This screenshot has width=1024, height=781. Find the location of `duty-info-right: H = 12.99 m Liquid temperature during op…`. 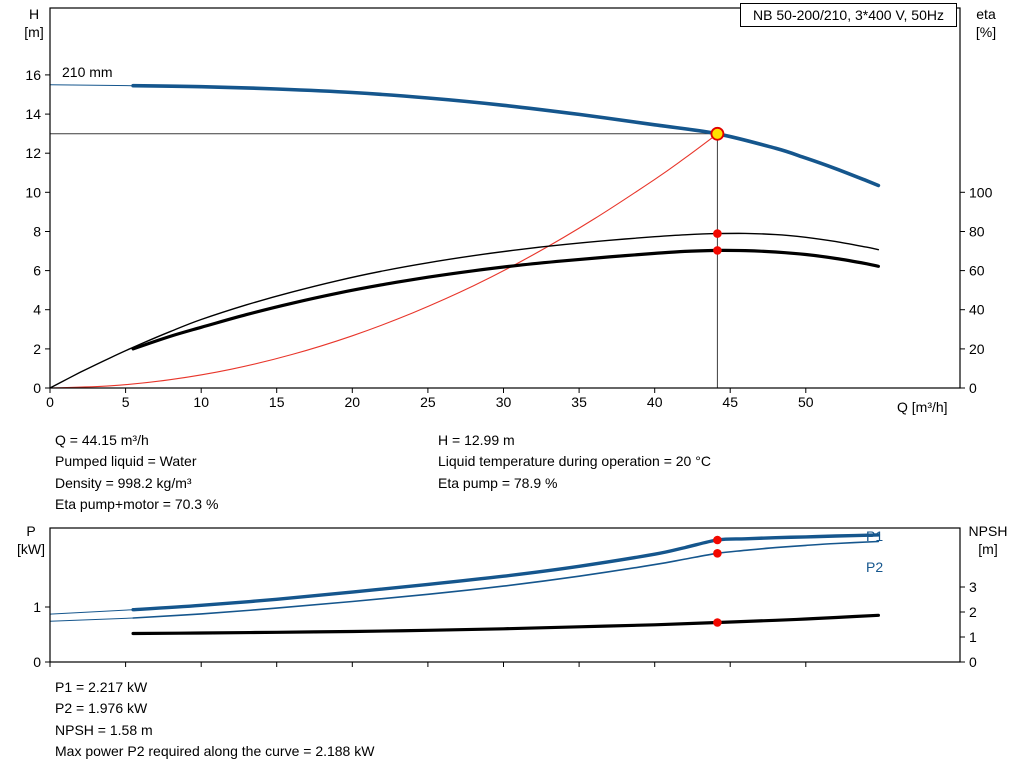

duty-info-right: H = 12.99 m Liquid temperature during op… is located at coordinates (574, 462).